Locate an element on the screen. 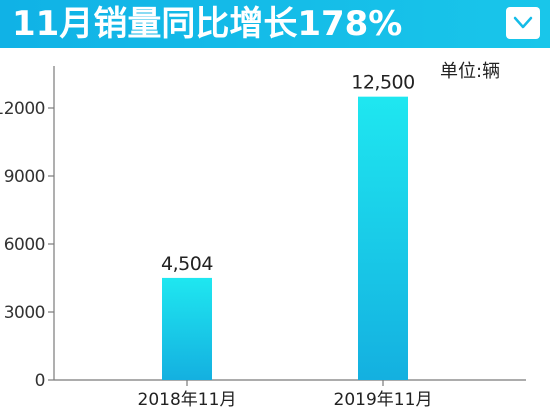 The height and width of the screenshot is (412, 550). y-tick-label: 0 is located at coordinates (40, 381).